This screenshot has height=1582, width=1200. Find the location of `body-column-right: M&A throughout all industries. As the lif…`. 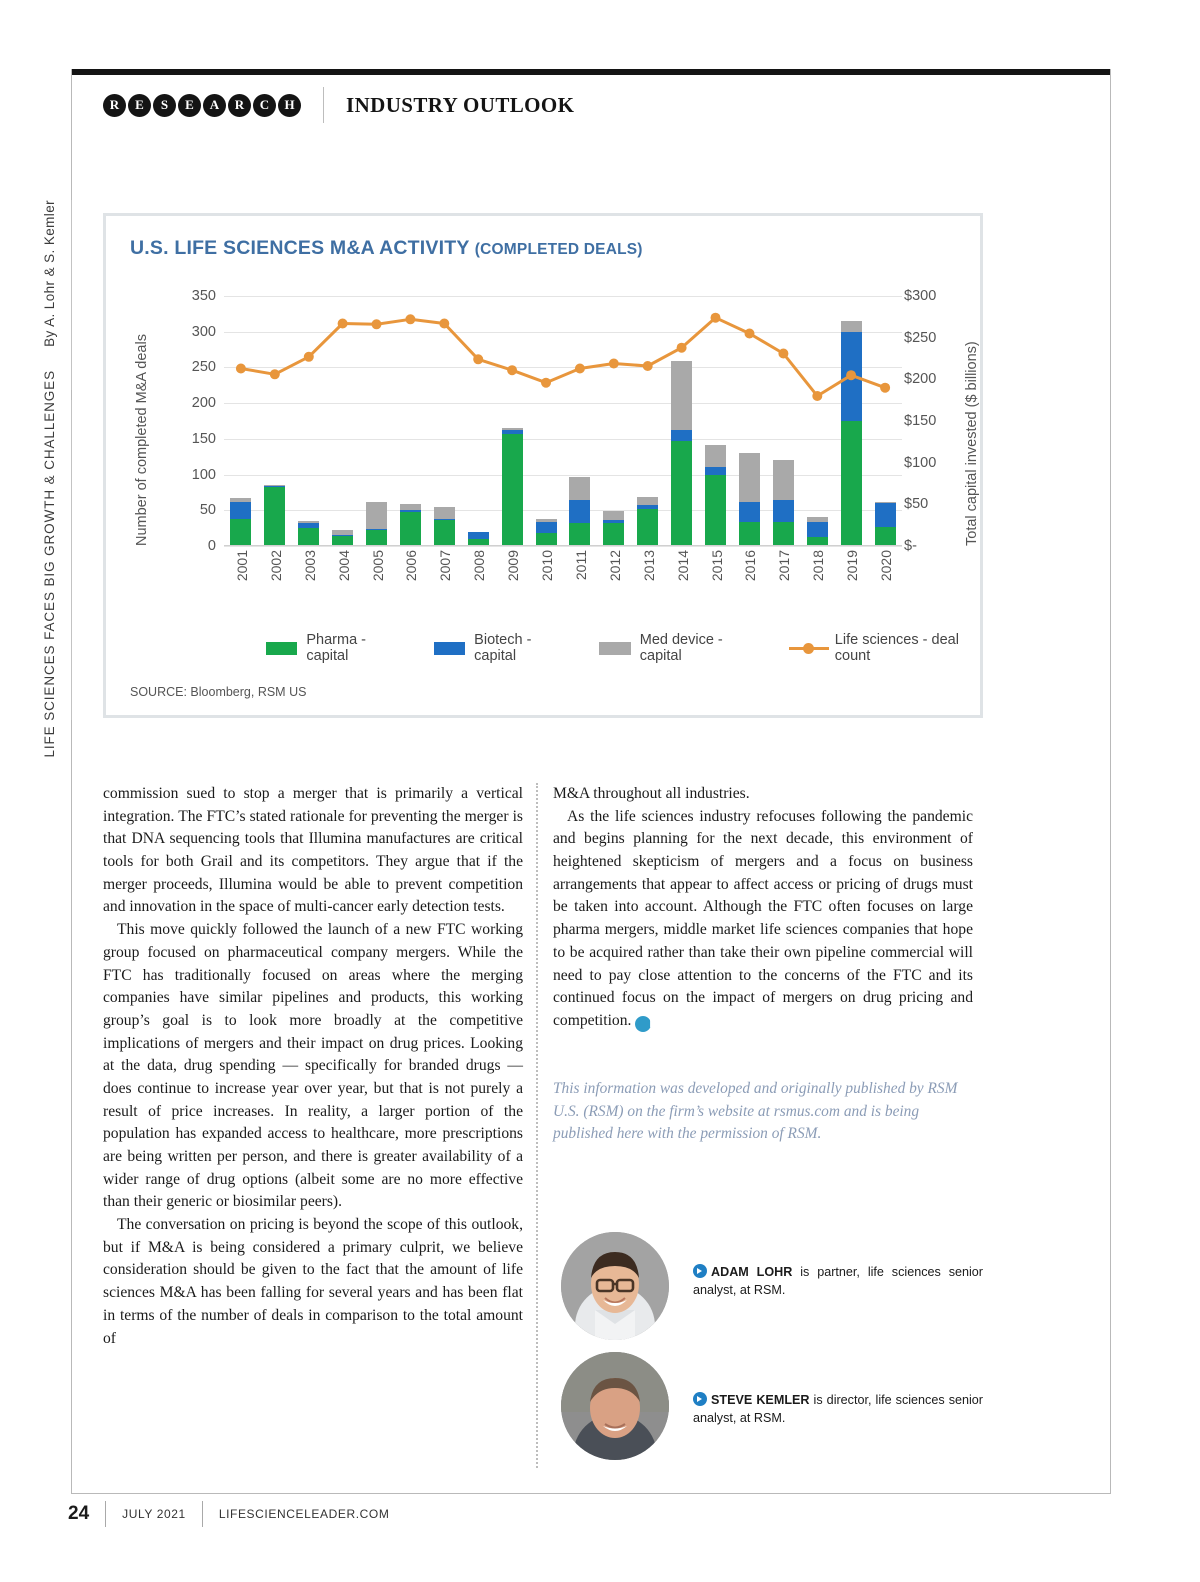

body-column-right: M&A throughout all industries. As the lif… is located at coordinates (763, 908).